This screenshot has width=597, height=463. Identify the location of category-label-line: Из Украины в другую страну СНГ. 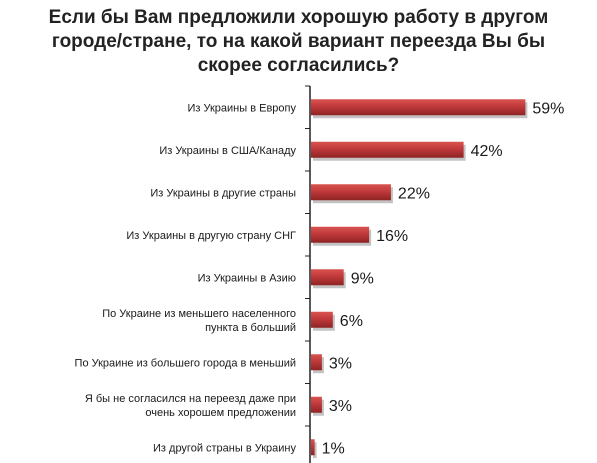
(211, 236).